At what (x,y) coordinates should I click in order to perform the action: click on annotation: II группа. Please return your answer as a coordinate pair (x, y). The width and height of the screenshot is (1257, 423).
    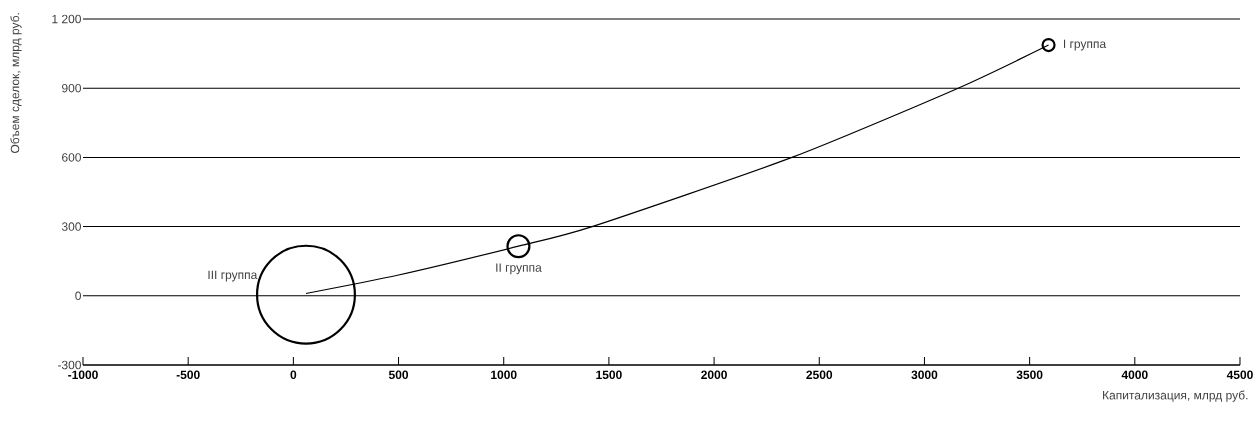
    Looking at the image, I should click on (519, 269).